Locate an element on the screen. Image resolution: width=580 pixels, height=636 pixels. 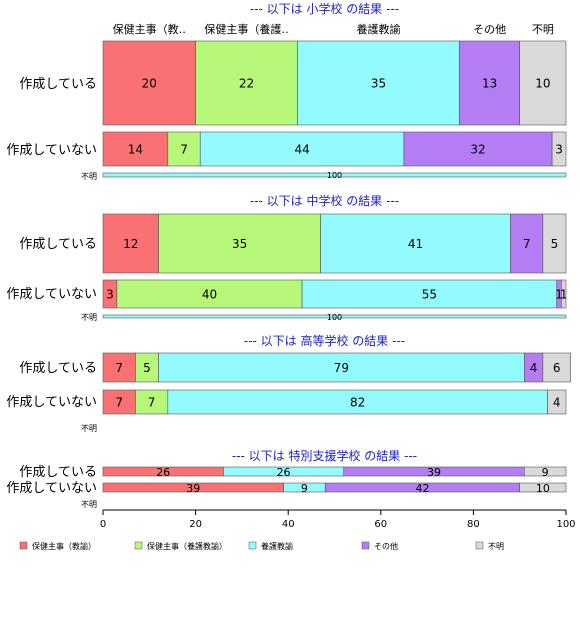
tick-label: 100 is located at coordinates (565, 524).